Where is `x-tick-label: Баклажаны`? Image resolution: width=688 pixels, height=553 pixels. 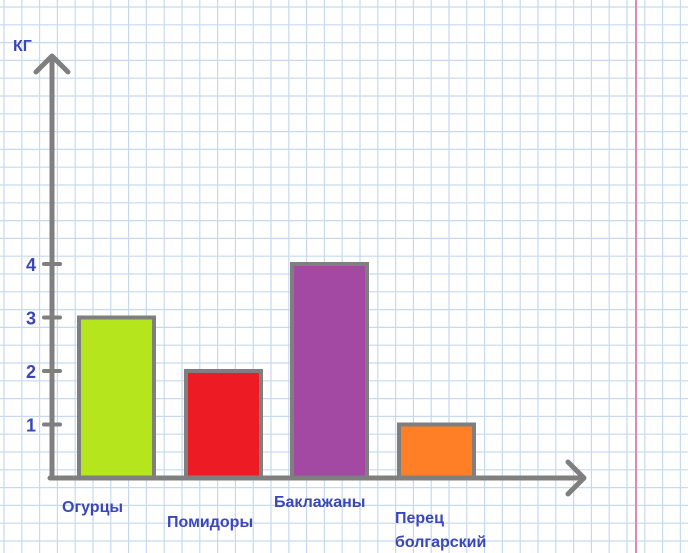
x-tick-label: Баклажаны is located at coordinates (319, 502).